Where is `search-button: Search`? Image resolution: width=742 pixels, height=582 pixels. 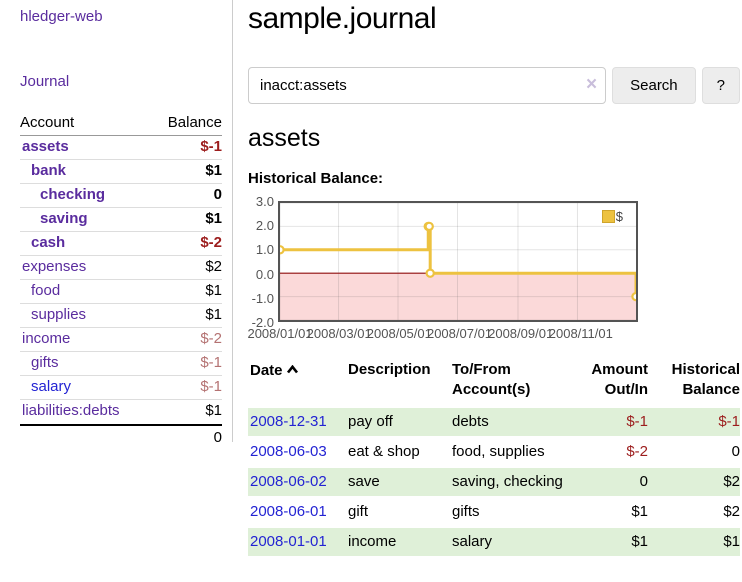
search-button: Search is located at coordinates (654, 85).